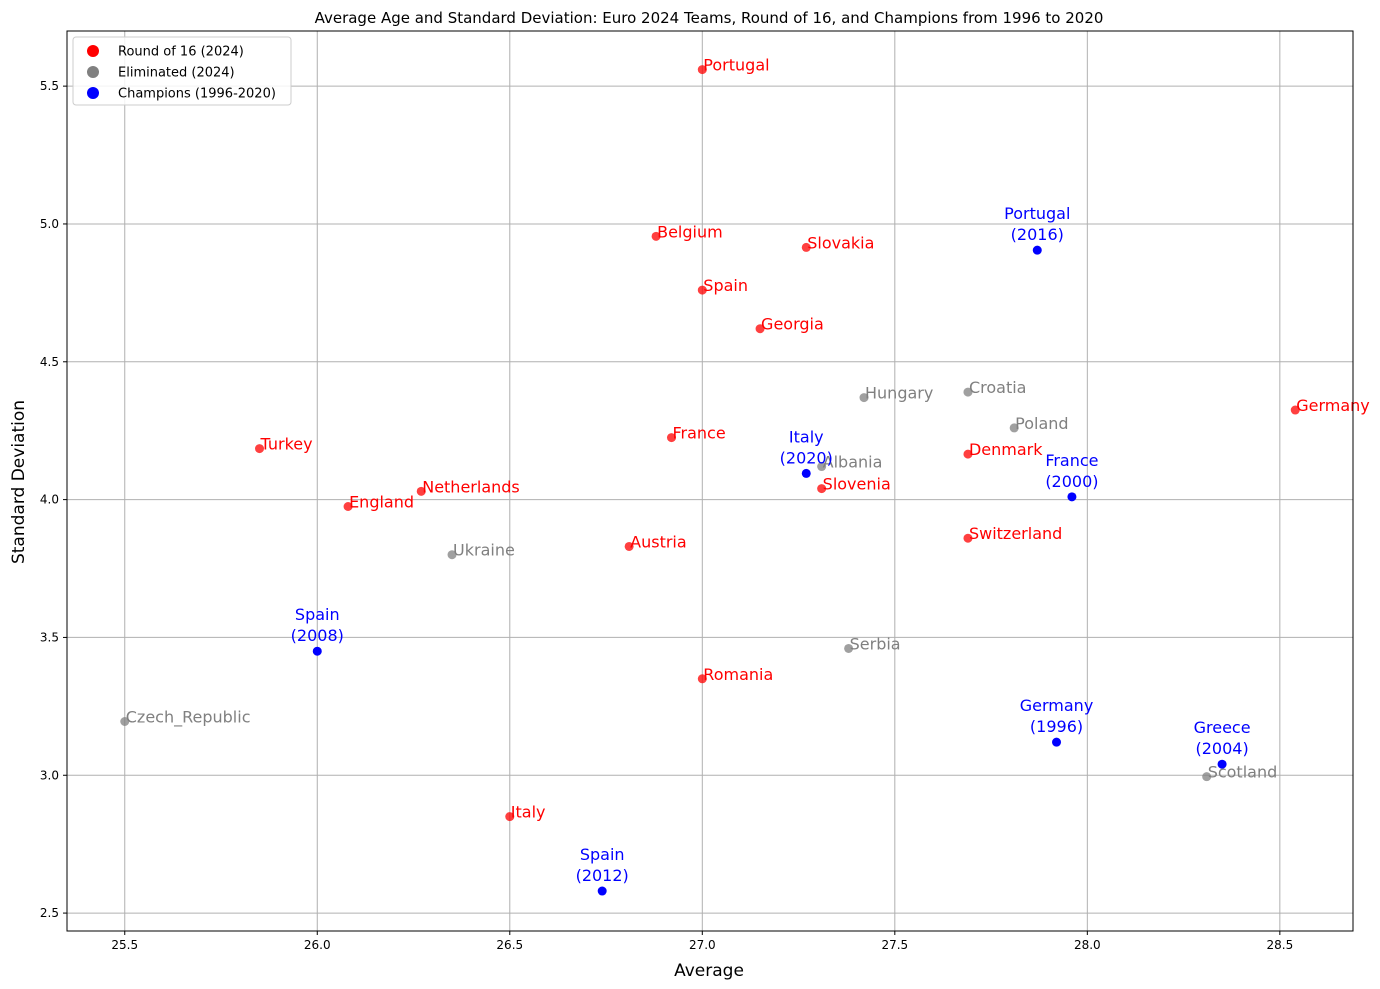 This screenshot has width=1380, height=989. What do you see at coordinates (49, 637) in the screenshot?
I see `y-tick-label: 3.5` at bounding box center [49, 637].